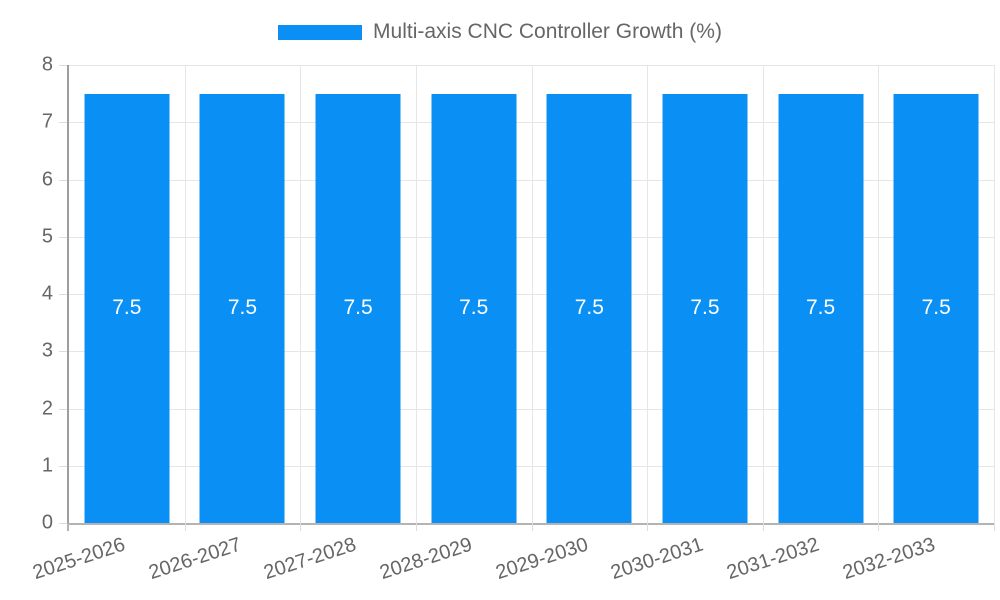  I want to click on y-tick-label: 1, so click(47, 465).